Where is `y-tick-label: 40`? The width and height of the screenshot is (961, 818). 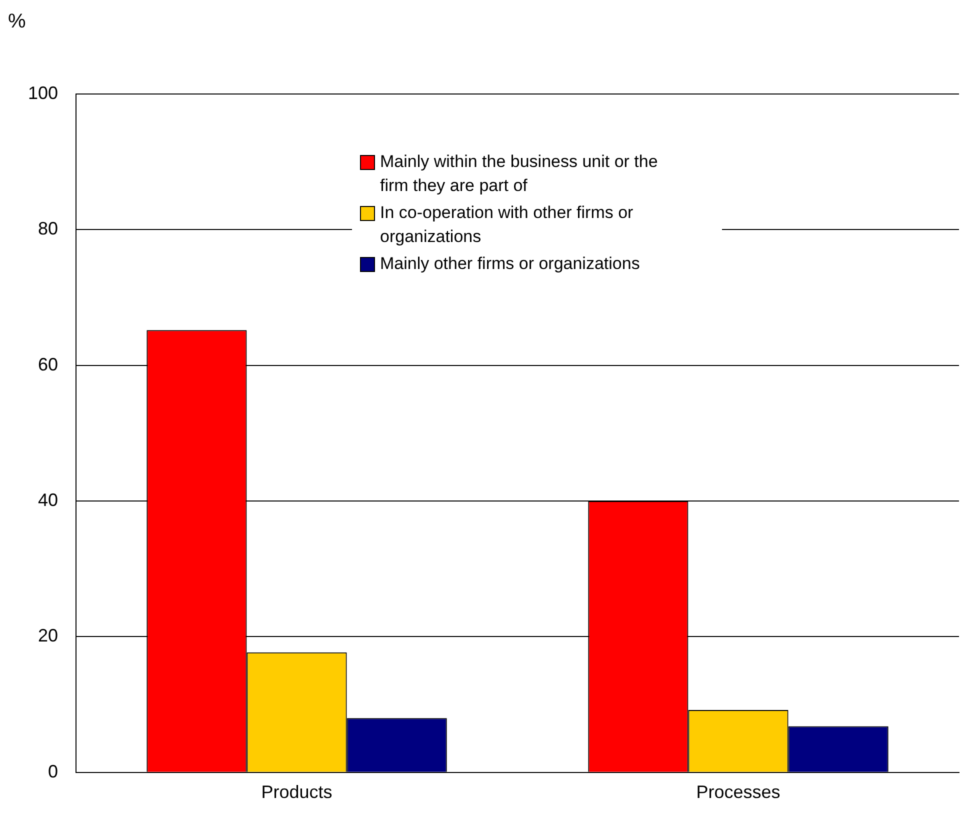 y-tick-label: 40 is located at coordinates (48, 500).